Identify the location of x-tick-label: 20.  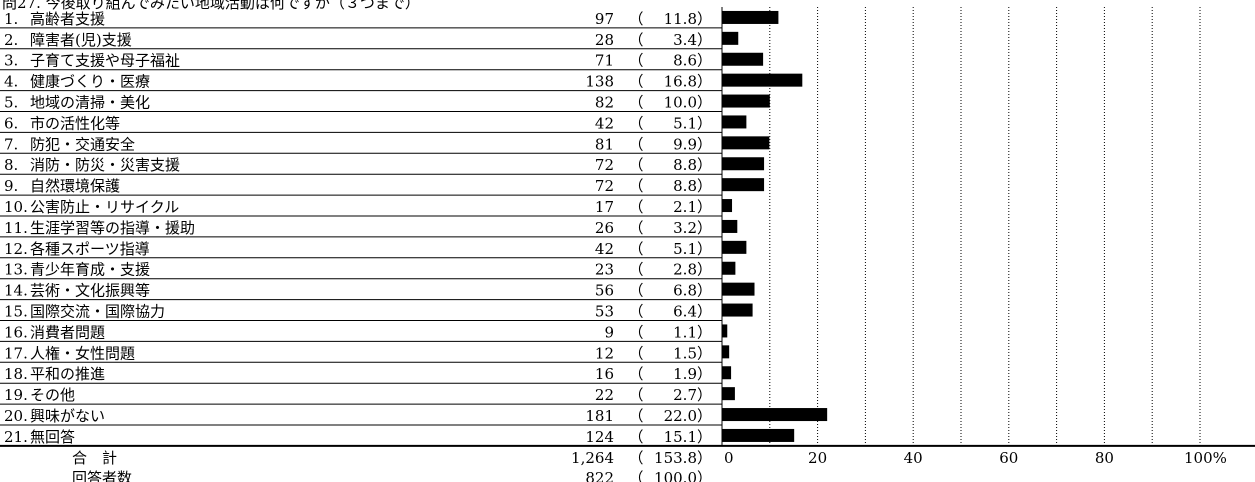
(817, 458).